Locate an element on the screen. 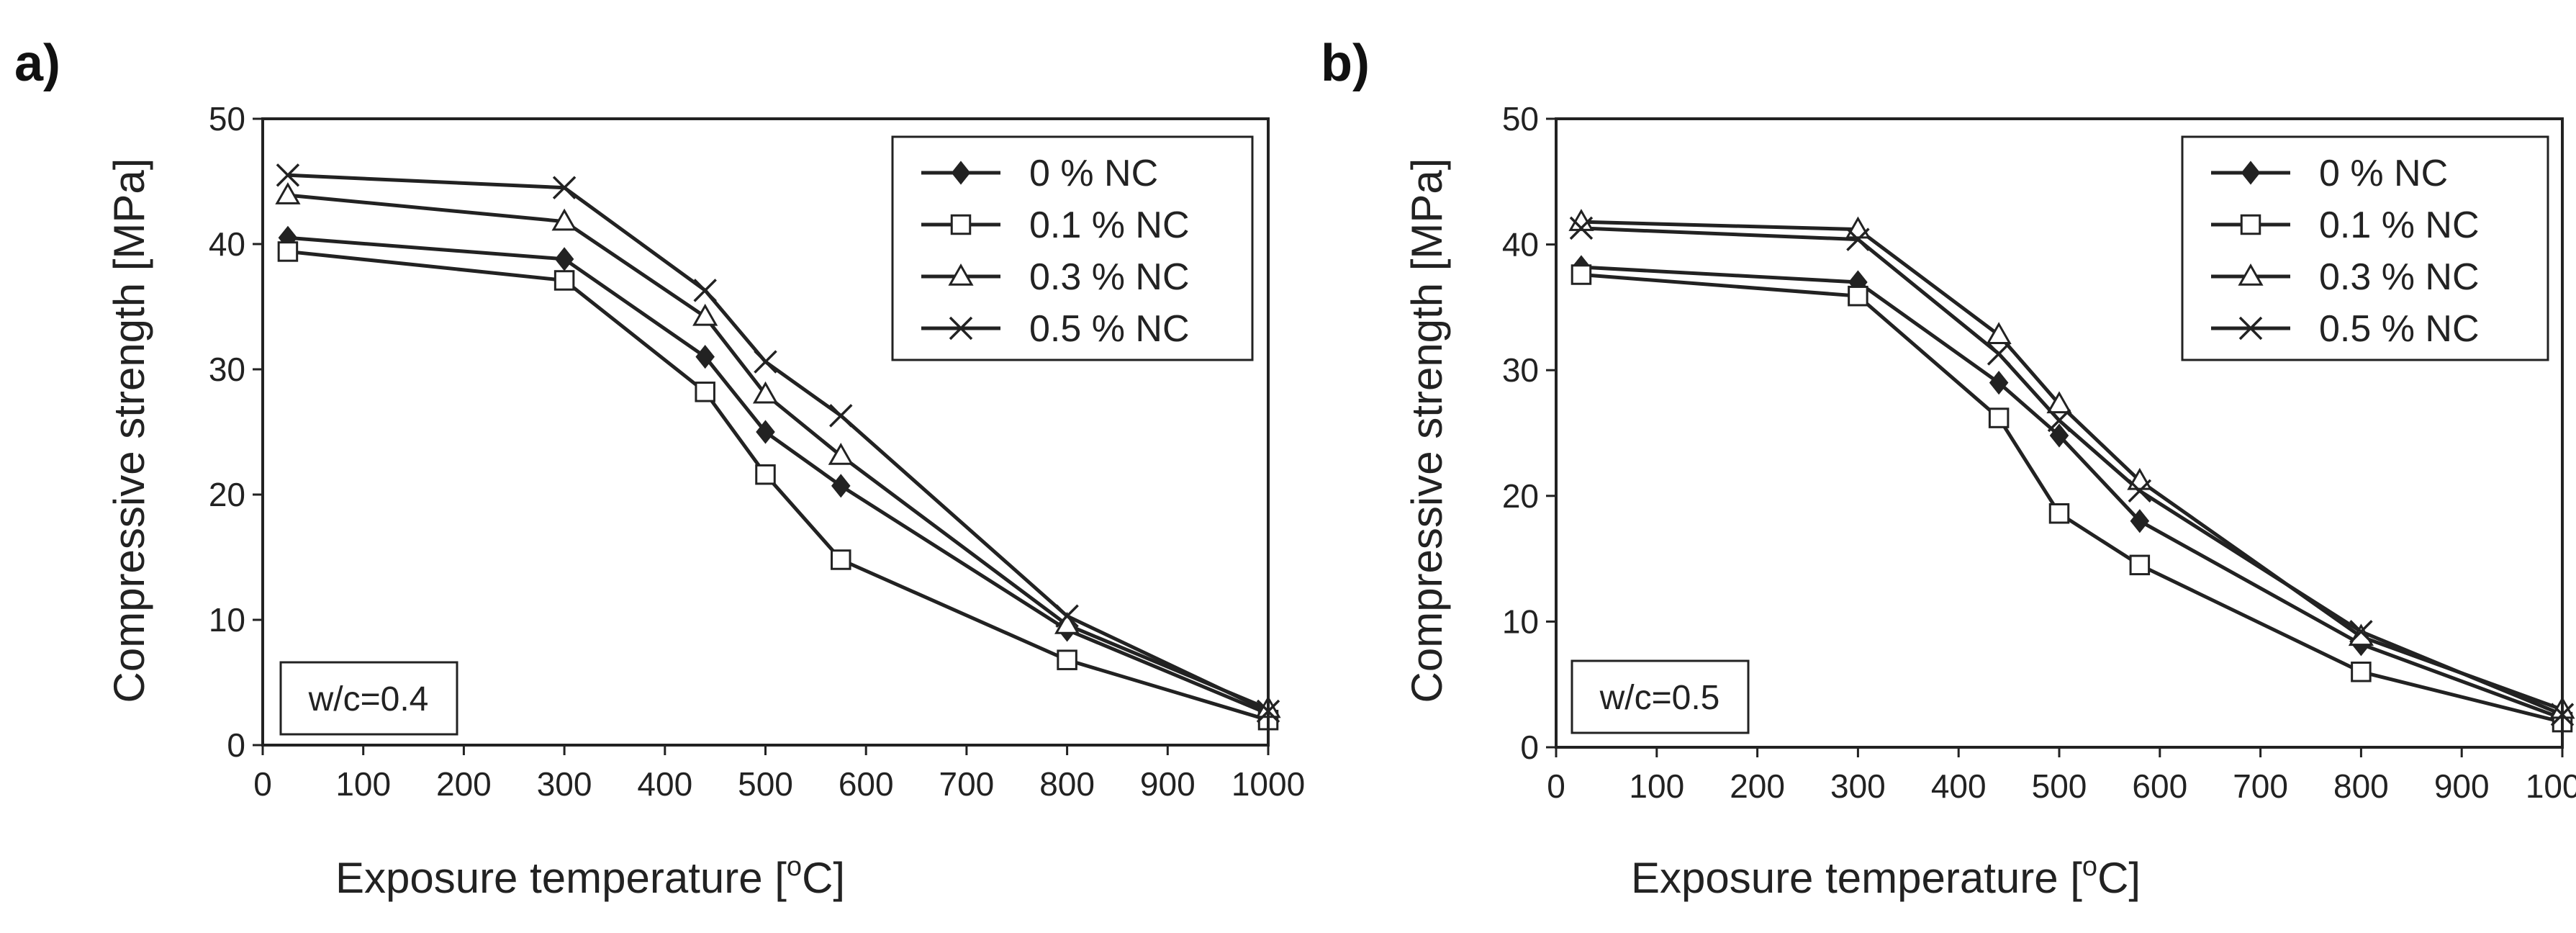 This screenshot has height=933, width=2576. x-axis-label: Exposure temperature [oC] is located at coordinates (590, 877).